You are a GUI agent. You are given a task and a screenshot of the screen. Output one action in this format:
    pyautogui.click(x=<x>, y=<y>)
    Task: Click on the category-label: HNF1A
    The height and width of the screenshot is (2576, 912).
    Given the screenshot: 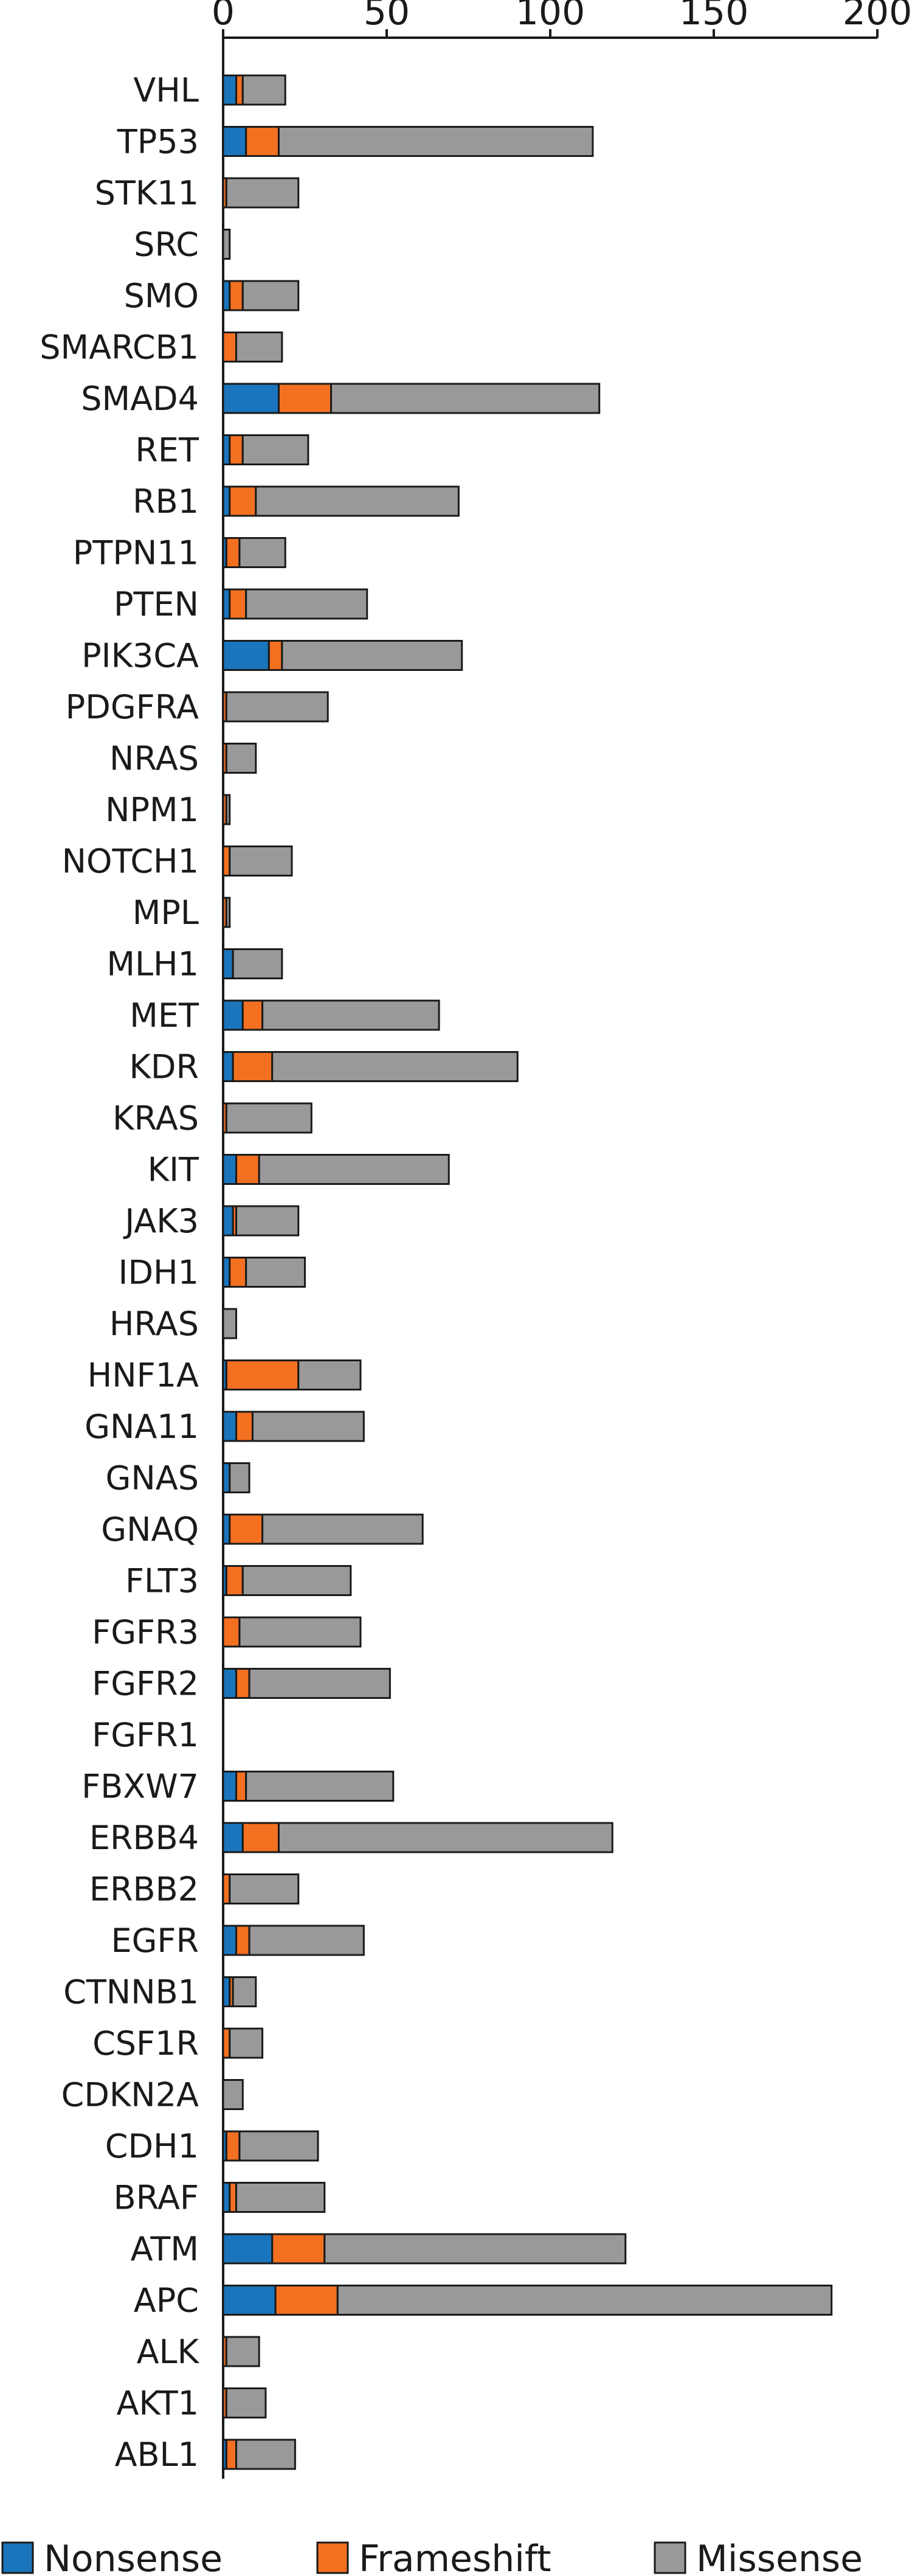 What is the action you would take?
    pyautogui.click(x=143, y=1375)
    